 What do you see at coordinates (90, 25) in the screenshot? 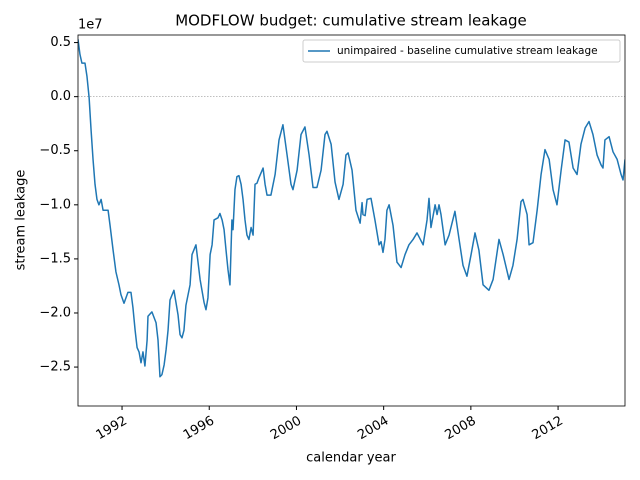
I see `y-offset-label: 1e7` at bounding box center [90, 25].